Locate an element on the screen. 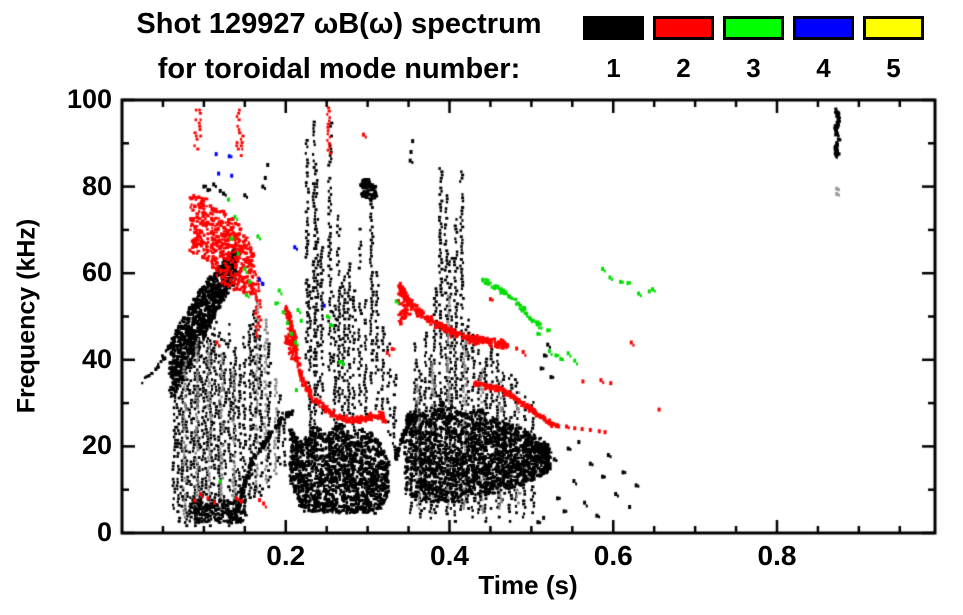 This screenshot has width=963, height=615. y-tick-label-20: 20 is located at coordinates (96, 445).